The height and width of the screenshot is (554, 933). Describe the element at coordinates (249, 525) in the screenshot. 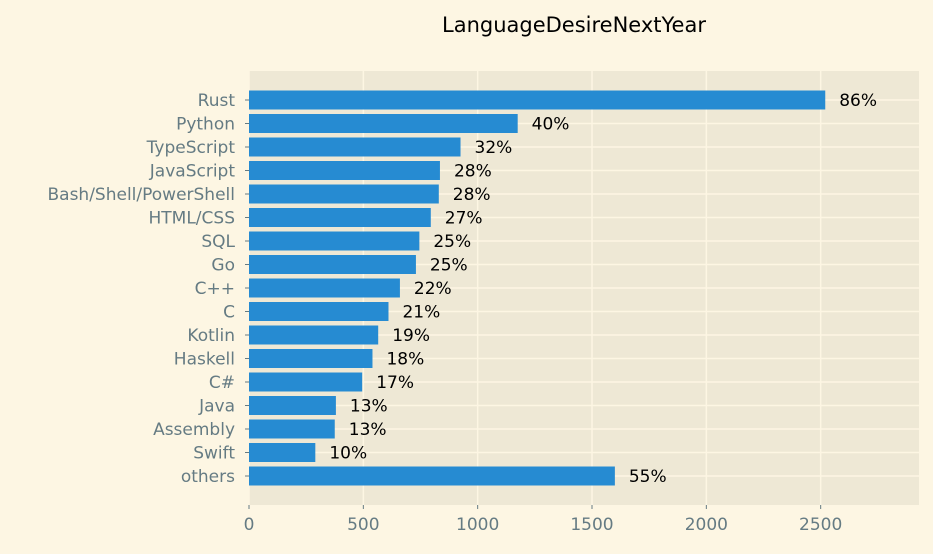

I see `x-tick-label: 0` at that location.